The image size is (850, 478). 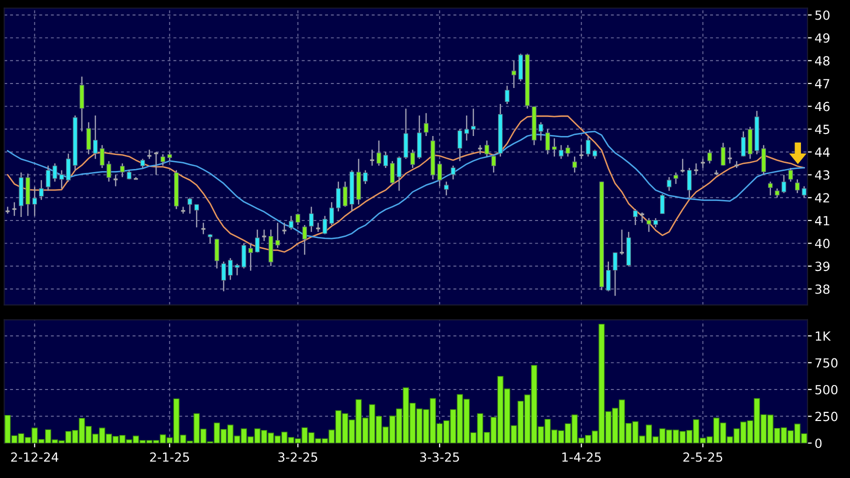 I want to click on x-tick-label: 2-5-25, so click(x=702, y=457).